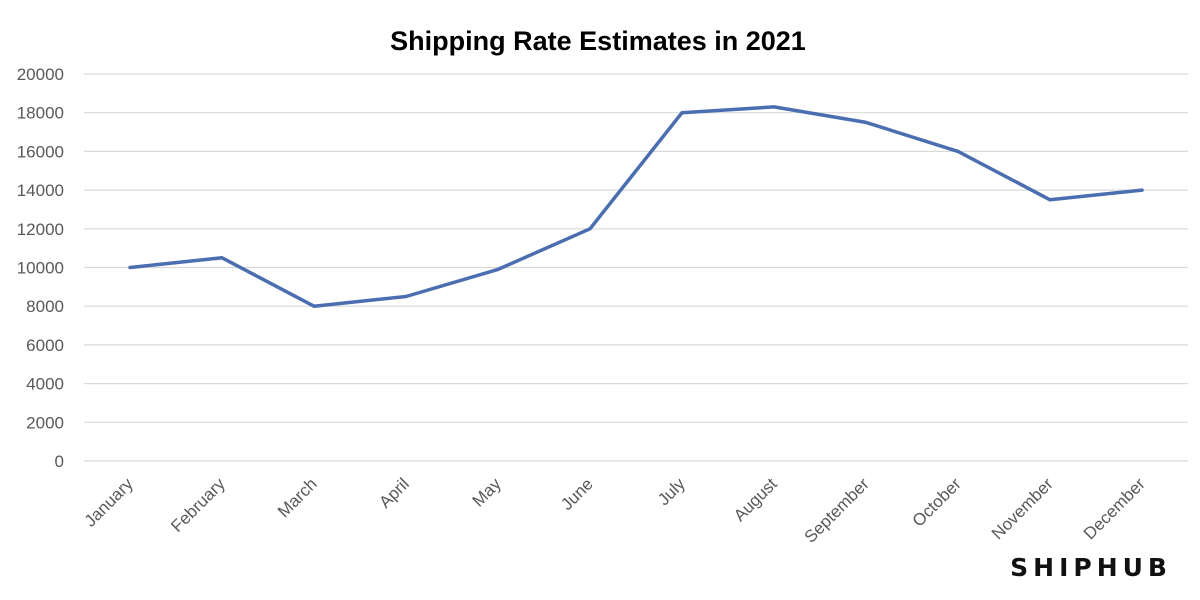 The image size is (1200, 600). I want to click on data-point-july, so click(682, 113).